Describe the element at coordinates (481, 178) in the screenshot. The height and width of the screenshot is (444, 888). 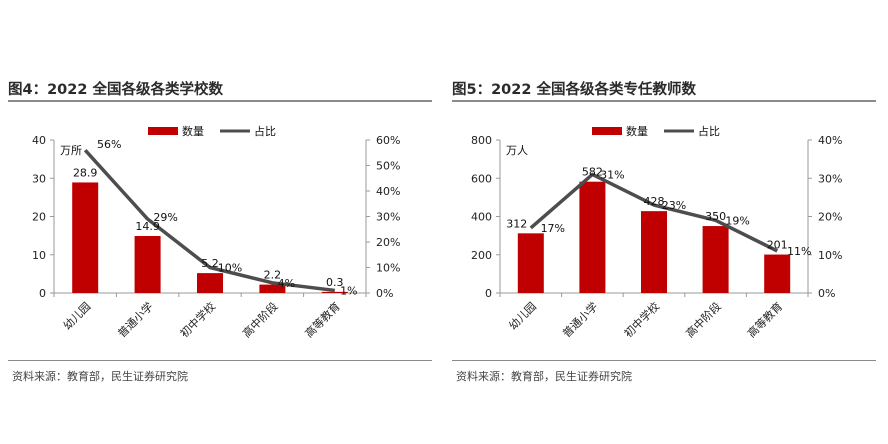
I see `y-left-tick-label: 600` at that location.